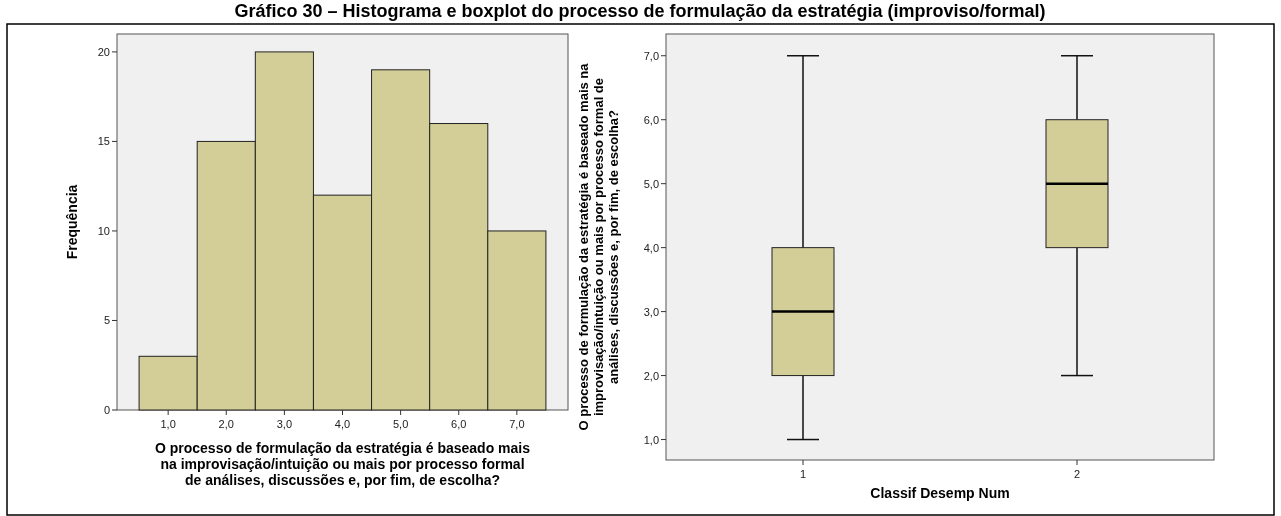 This screenshot has width=1281, height=516. I want to click on y-tick-label: 1,0, so click(651, 439).